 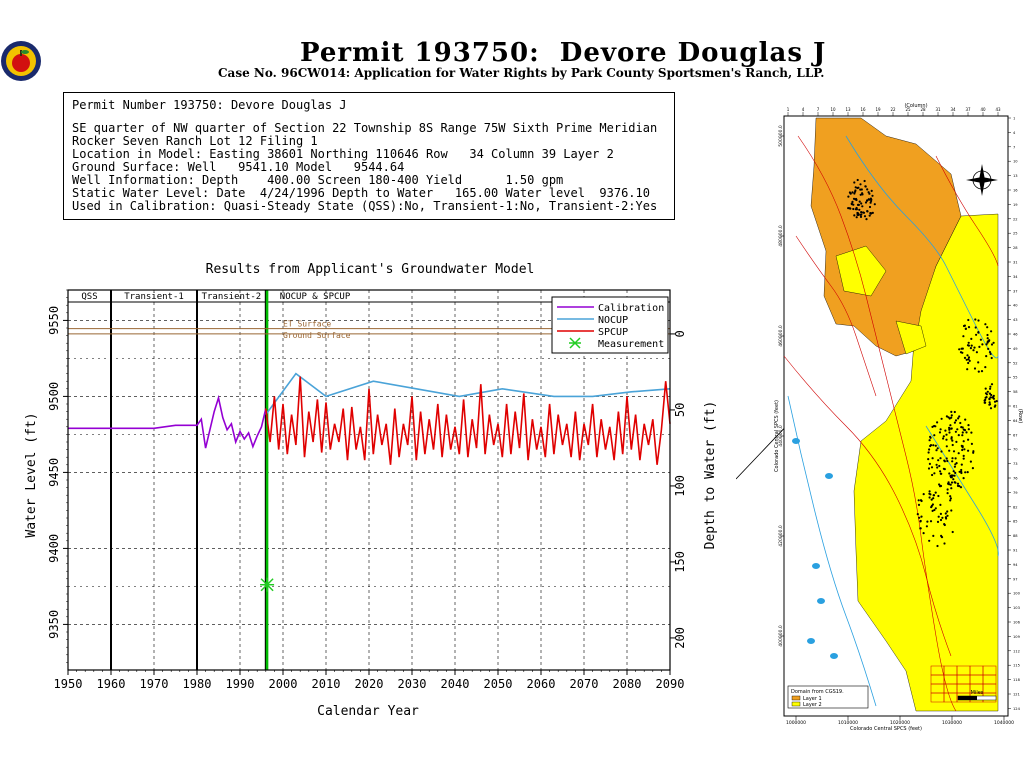 I want to click on map-row-tick-label: 19, so click(x=1015, y=205).